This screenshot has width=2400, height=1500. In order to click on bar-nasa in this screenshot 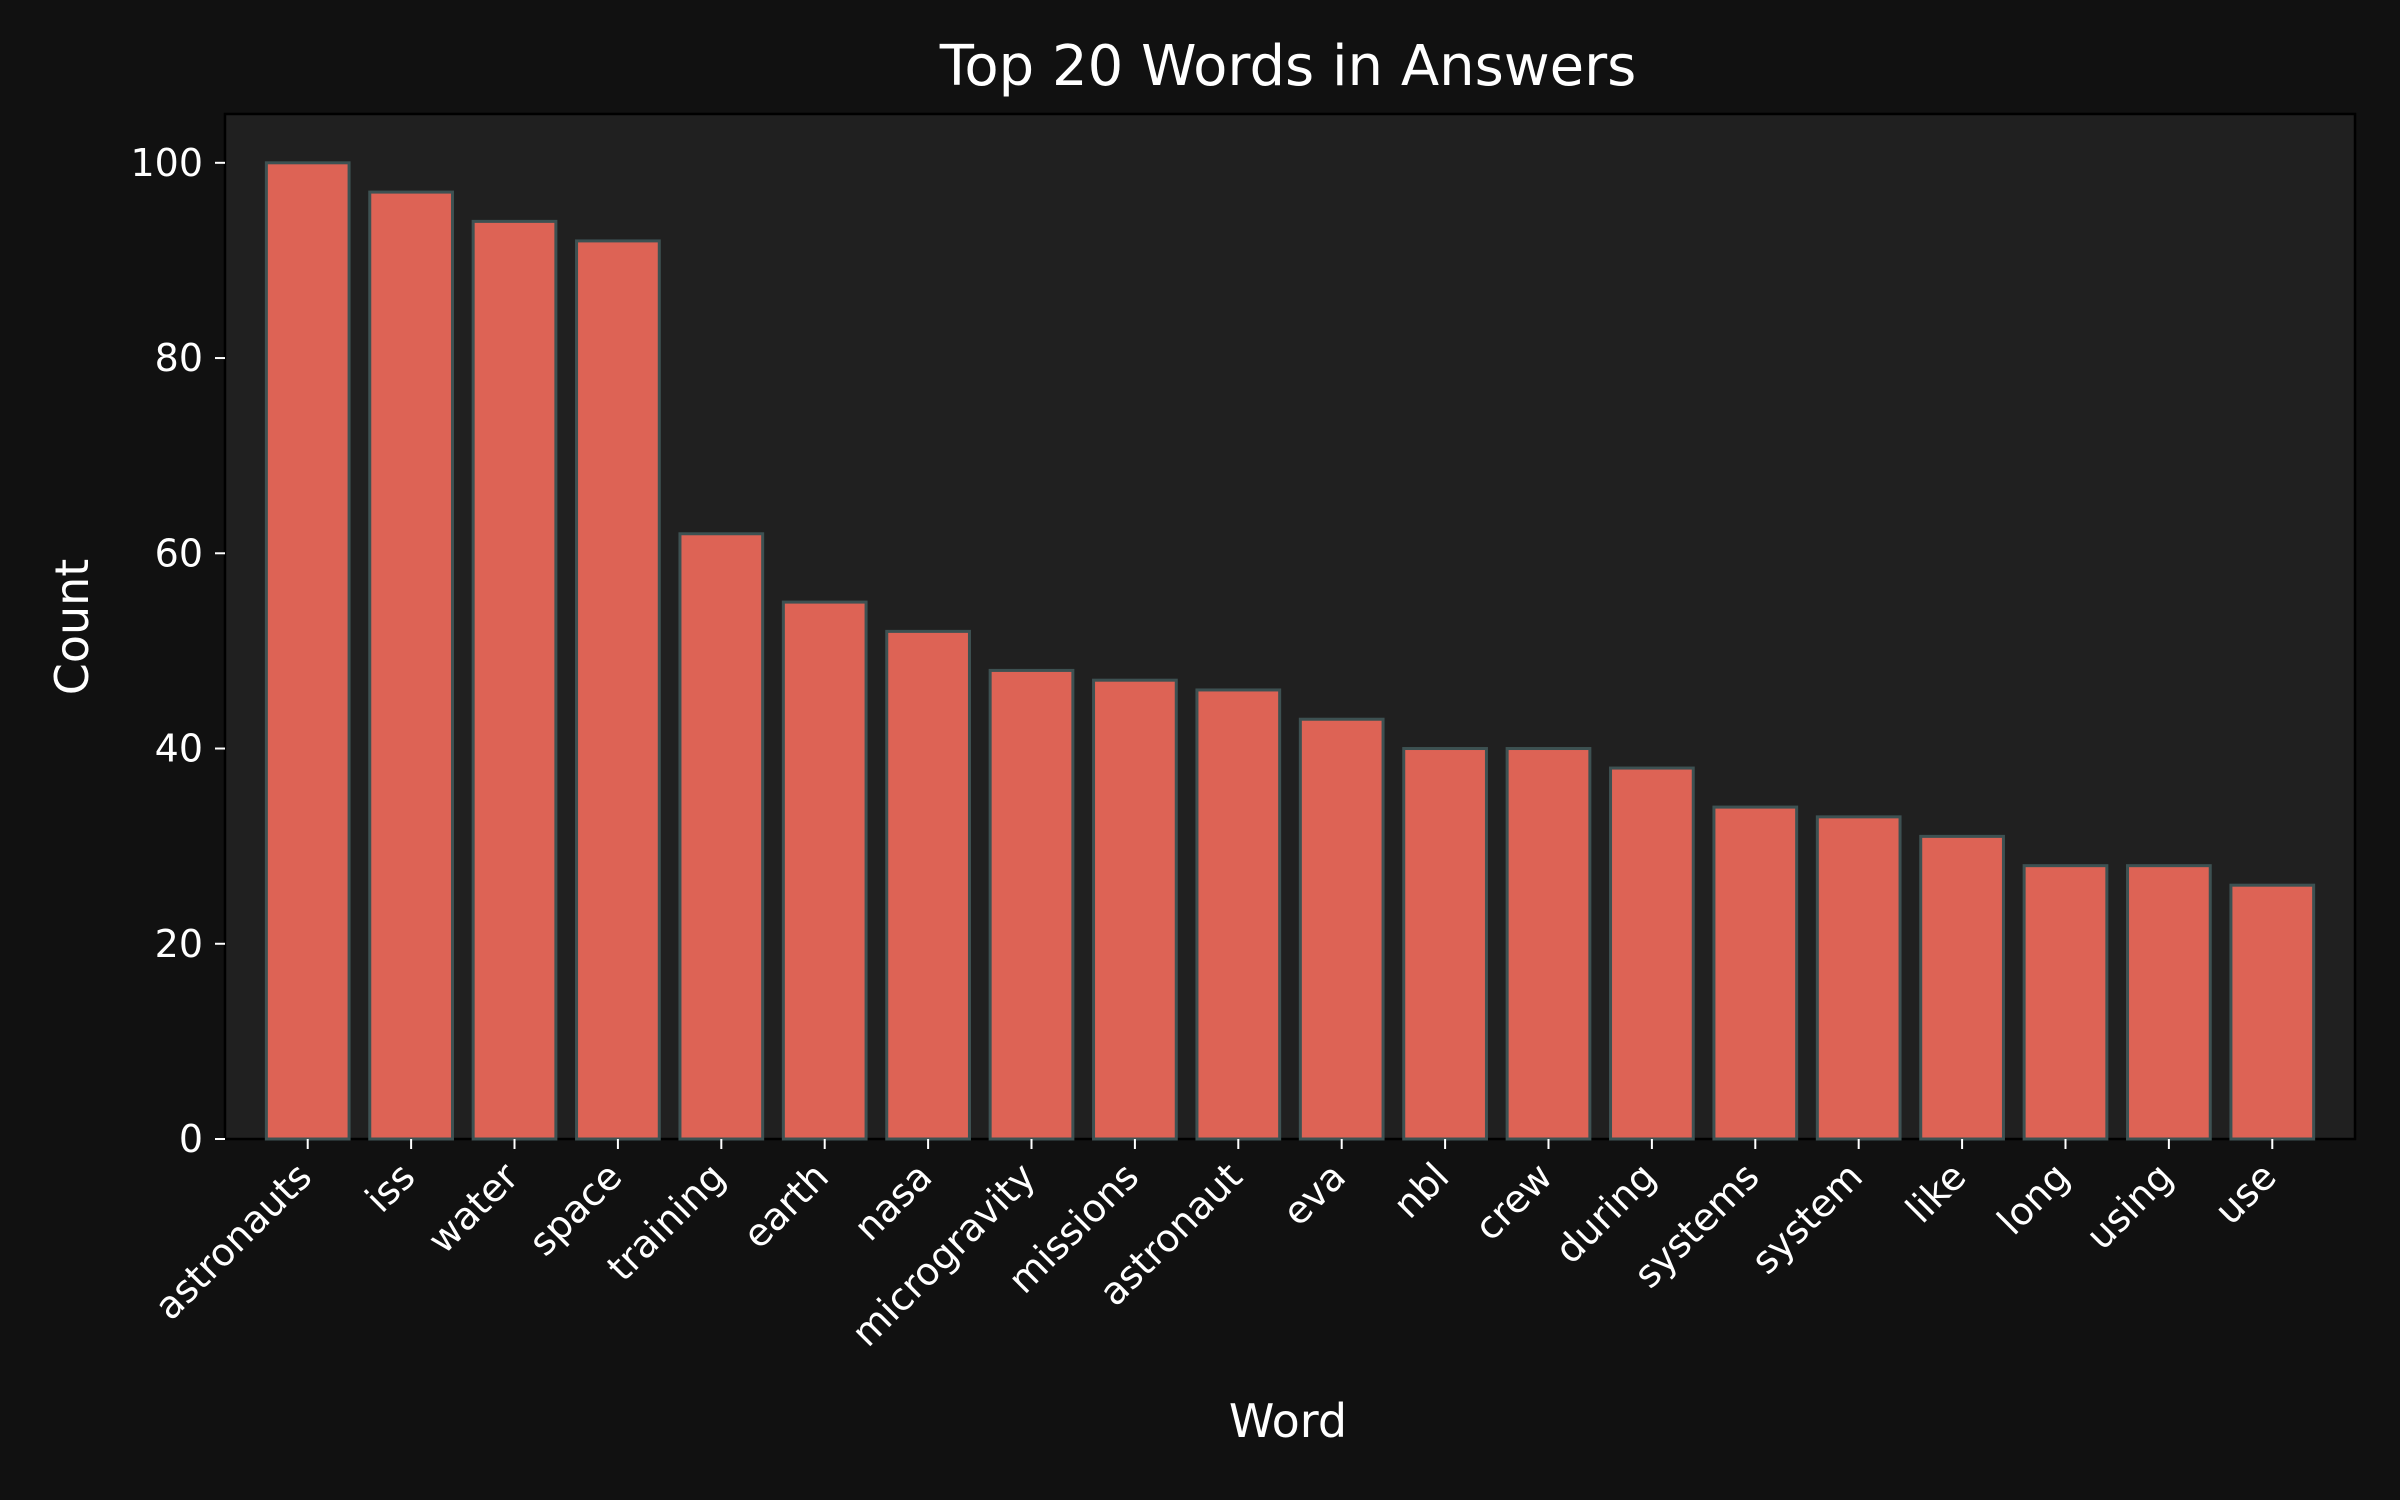, I will do `click(928, 885)`.